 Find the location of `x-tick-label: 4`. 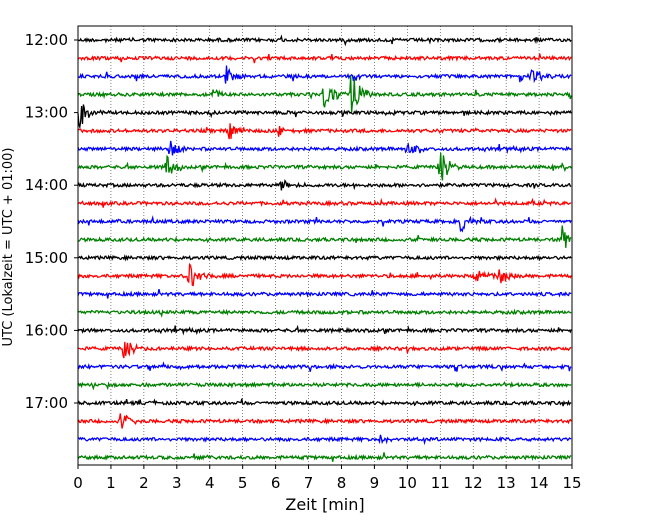

x-tick-label: 4 is located at coordinates (210, 483).